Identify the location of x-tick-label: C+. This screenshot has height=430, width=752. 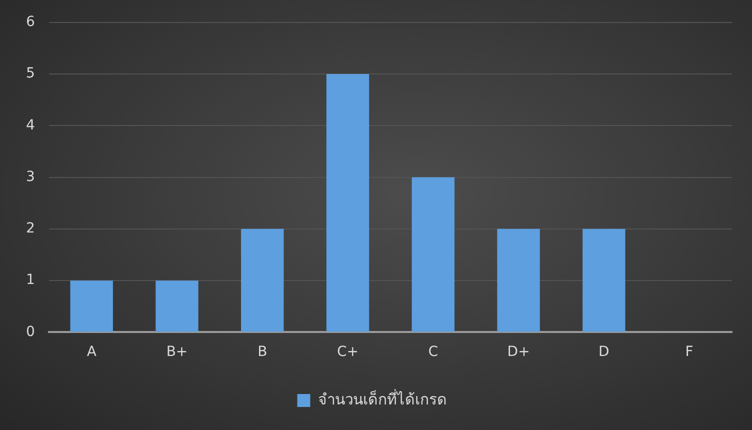
(348, 352).